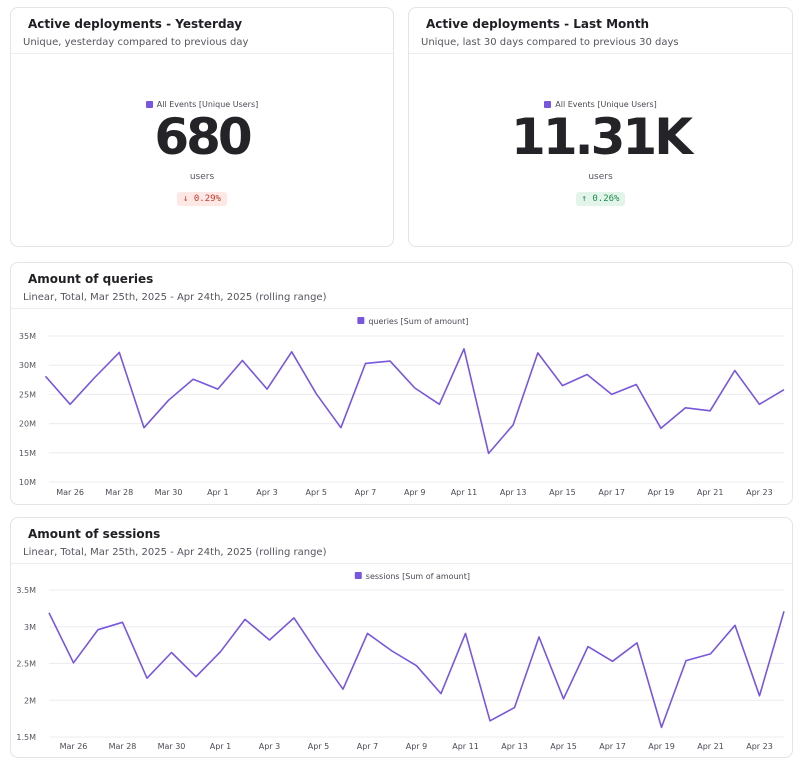 This screenshot has width=800, height=765. Describe the element at coordinates (26, 664) in the screenshot. I see `y-tick-label: 2.5M` at that location.